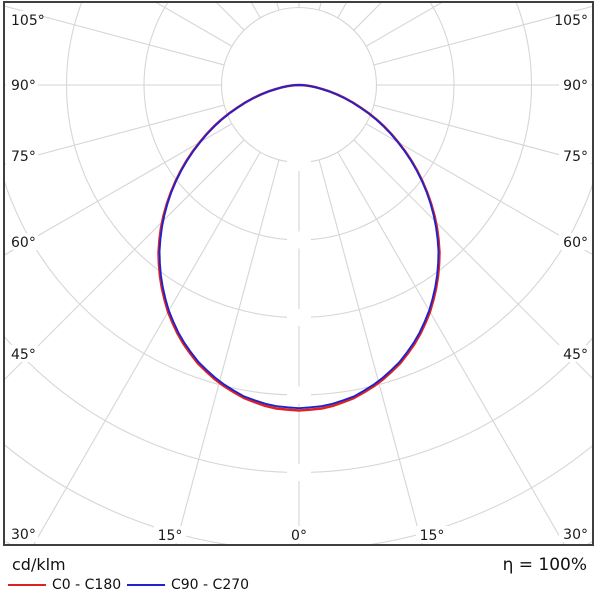  Describe the element at coordinates (87, 585) in the screenshot. I see `legend-label-c0-c180: C0 - C180` at that location.